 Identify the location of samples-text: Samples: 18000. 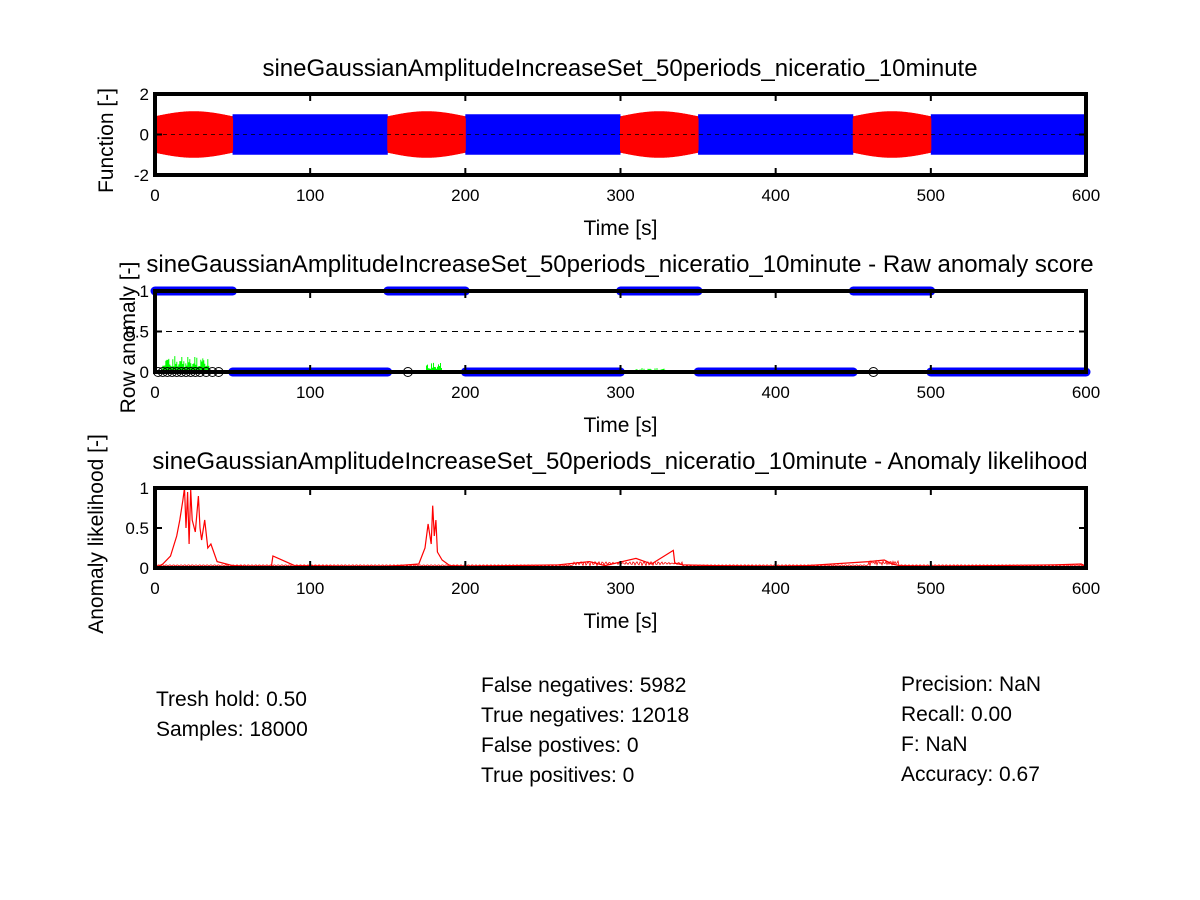
(232, 729).